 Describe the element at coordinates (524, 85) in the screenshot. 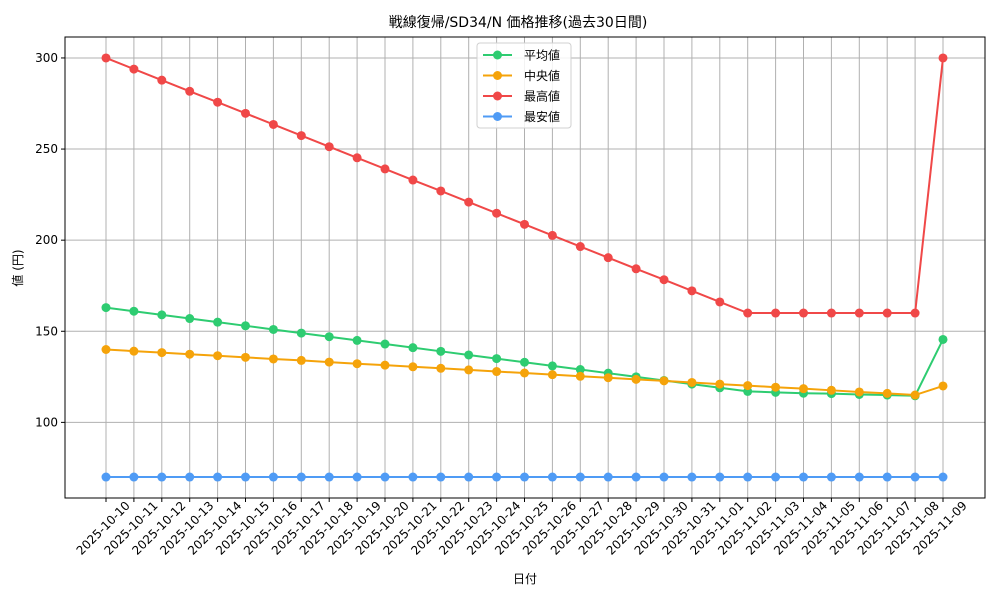

I see `legend-box` at that location.